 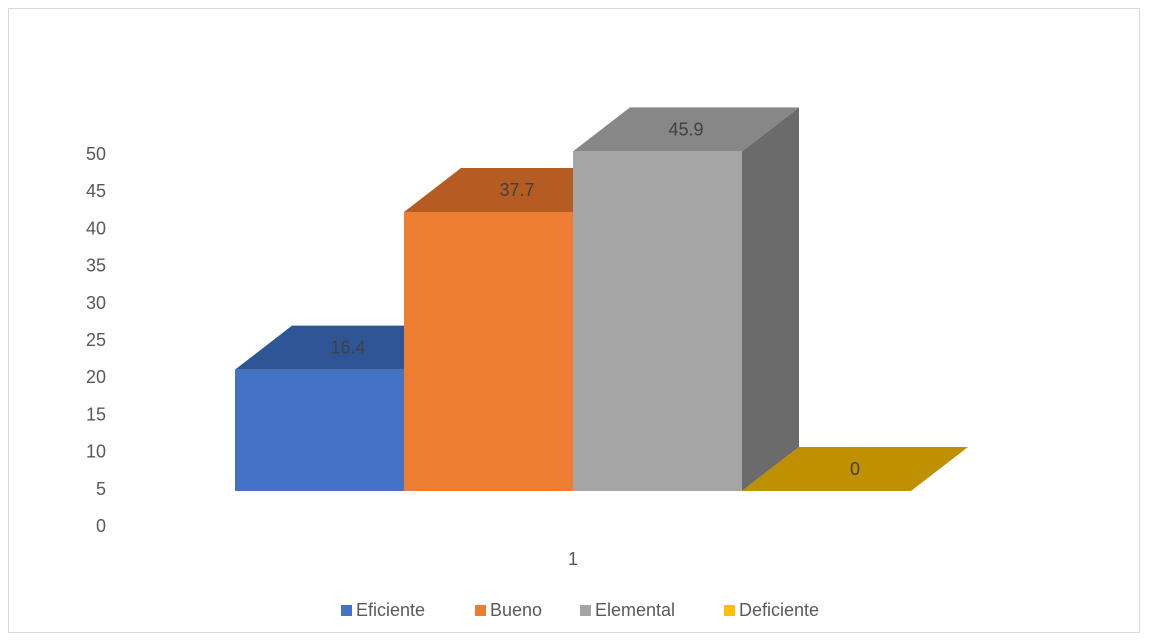 I want to click on x-tick-label: 1, so click(x=573, y=559).